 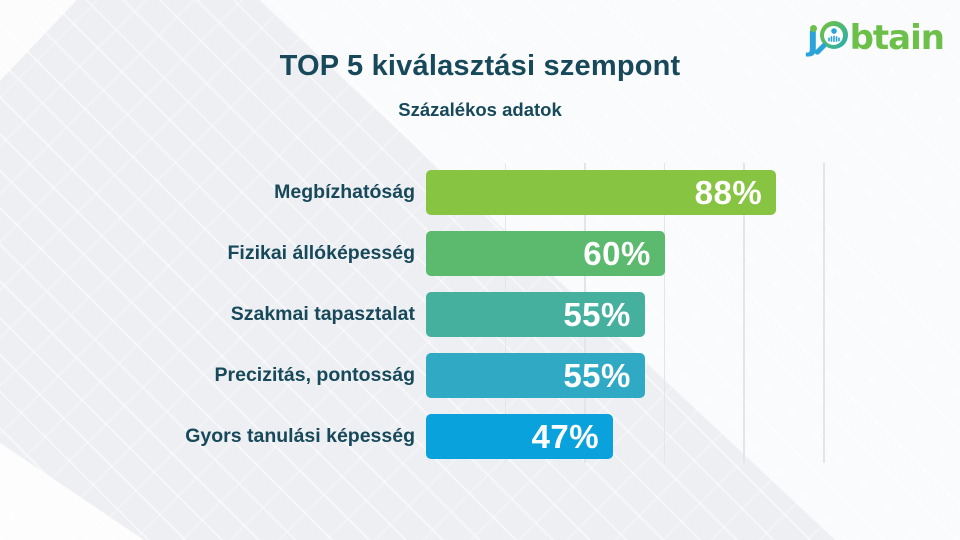 I want to click on bar-row: Megbízhatóság 88%, so click(x=482, y=192).